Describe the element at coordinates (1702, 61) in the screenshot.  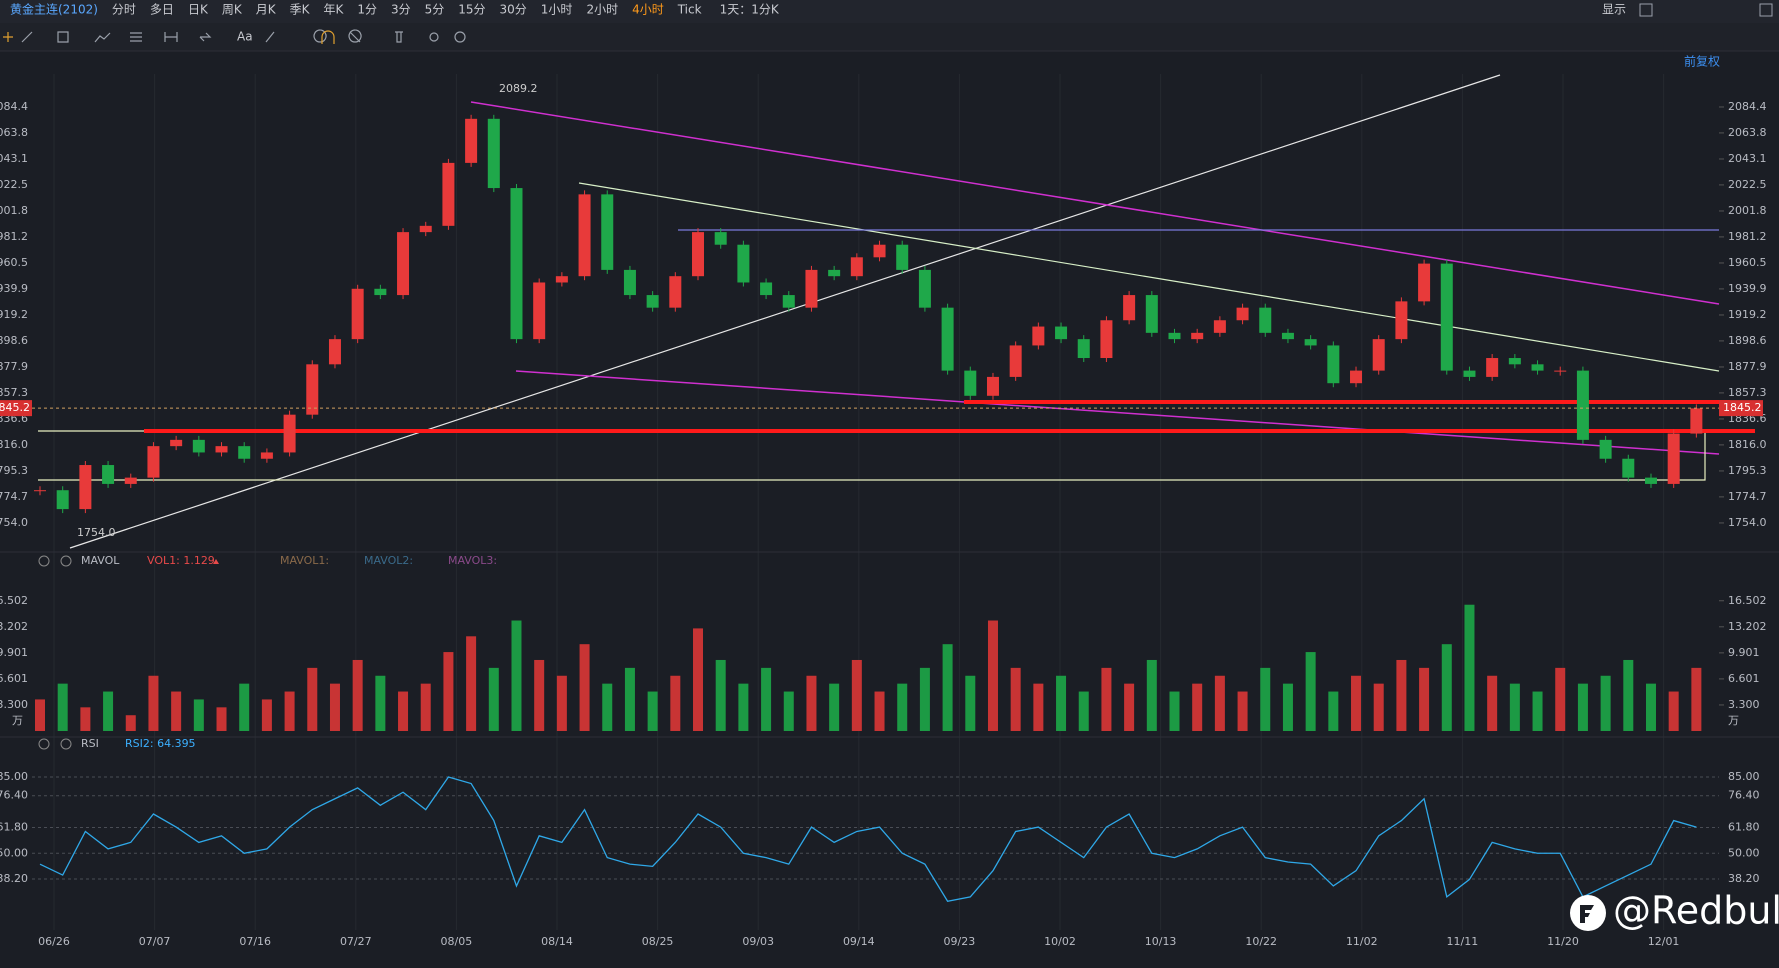
I see `adjust-mode: 前复权` at that location.